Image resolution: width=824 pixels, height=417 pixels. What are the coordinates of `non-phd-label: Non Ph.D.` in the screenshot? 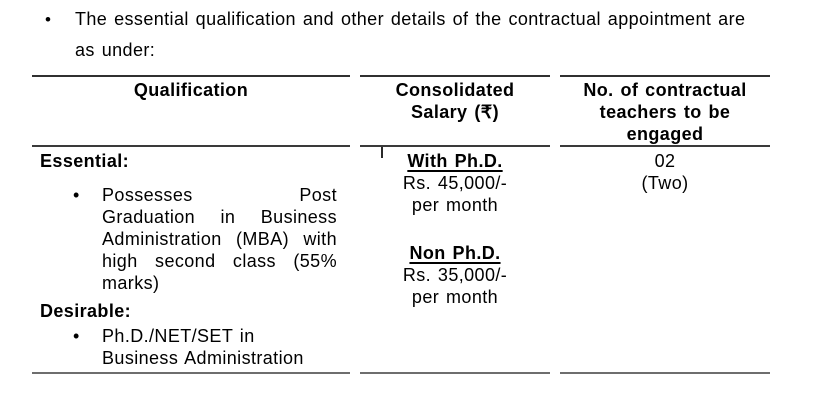 It's located at (455, 253).